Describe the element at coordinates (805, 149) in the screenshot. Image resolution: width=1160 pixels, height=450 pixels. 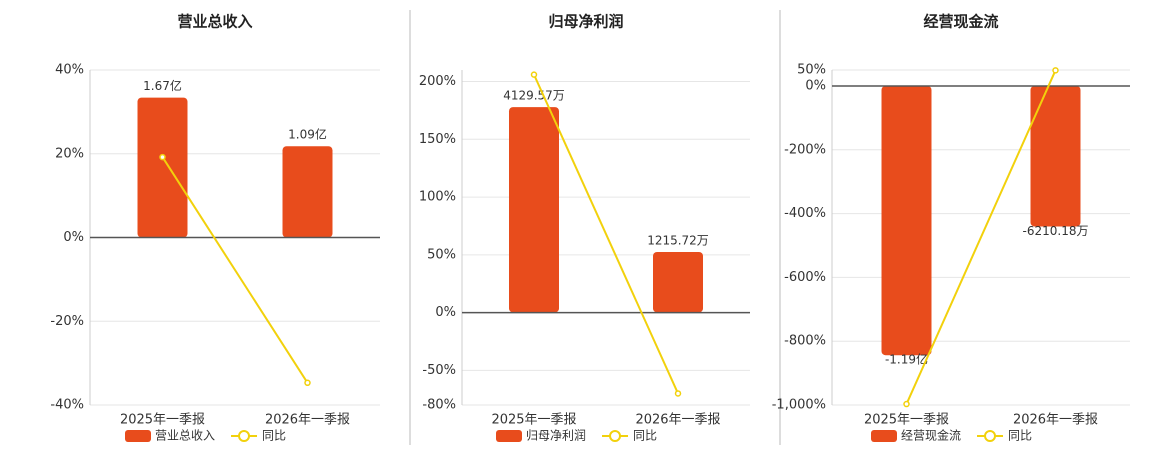
I see `y-tick-label: -200%` at that location.